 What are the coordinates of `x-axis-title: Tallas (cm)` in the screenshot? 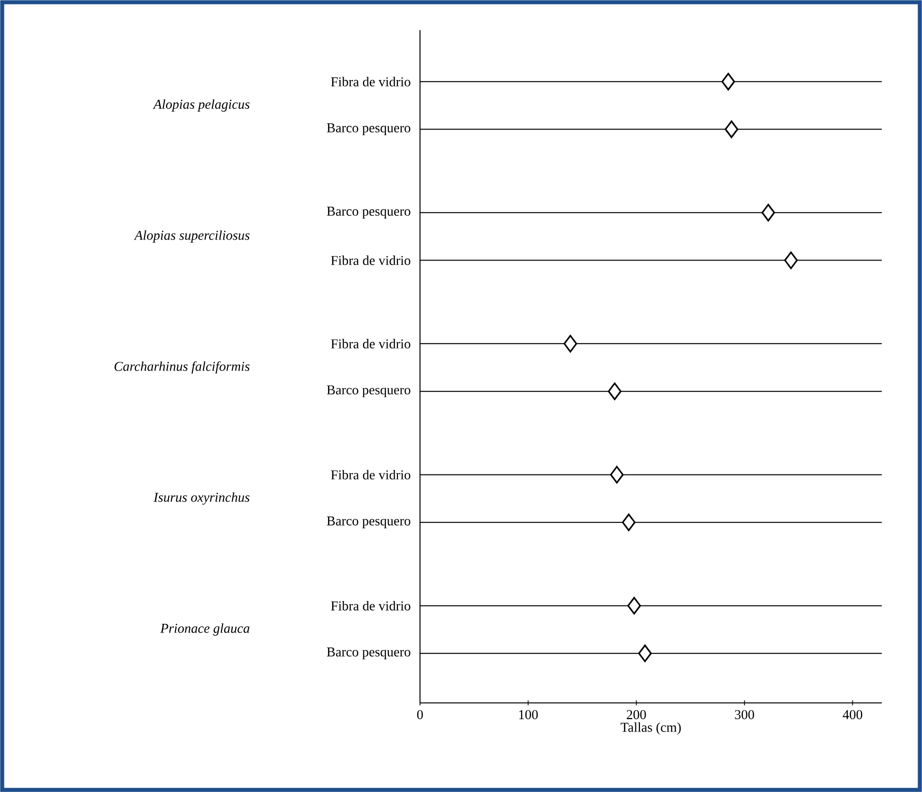 It's located at (650, 728).